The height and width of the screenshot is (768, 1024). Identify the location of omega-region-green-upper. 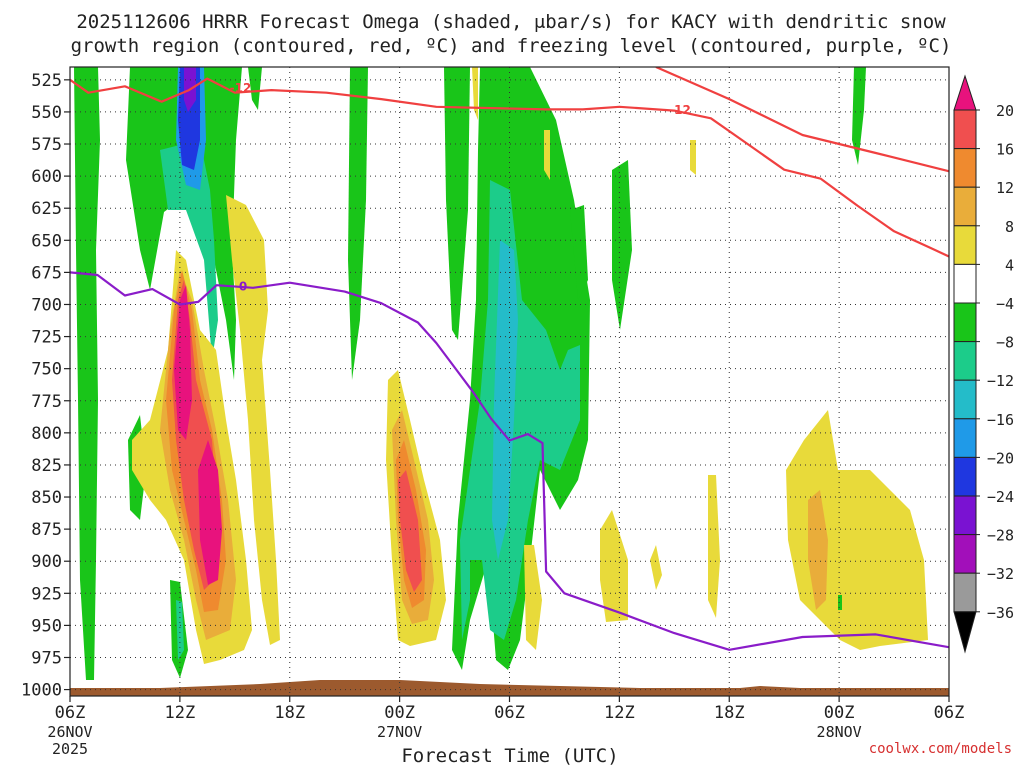
(184, 223).